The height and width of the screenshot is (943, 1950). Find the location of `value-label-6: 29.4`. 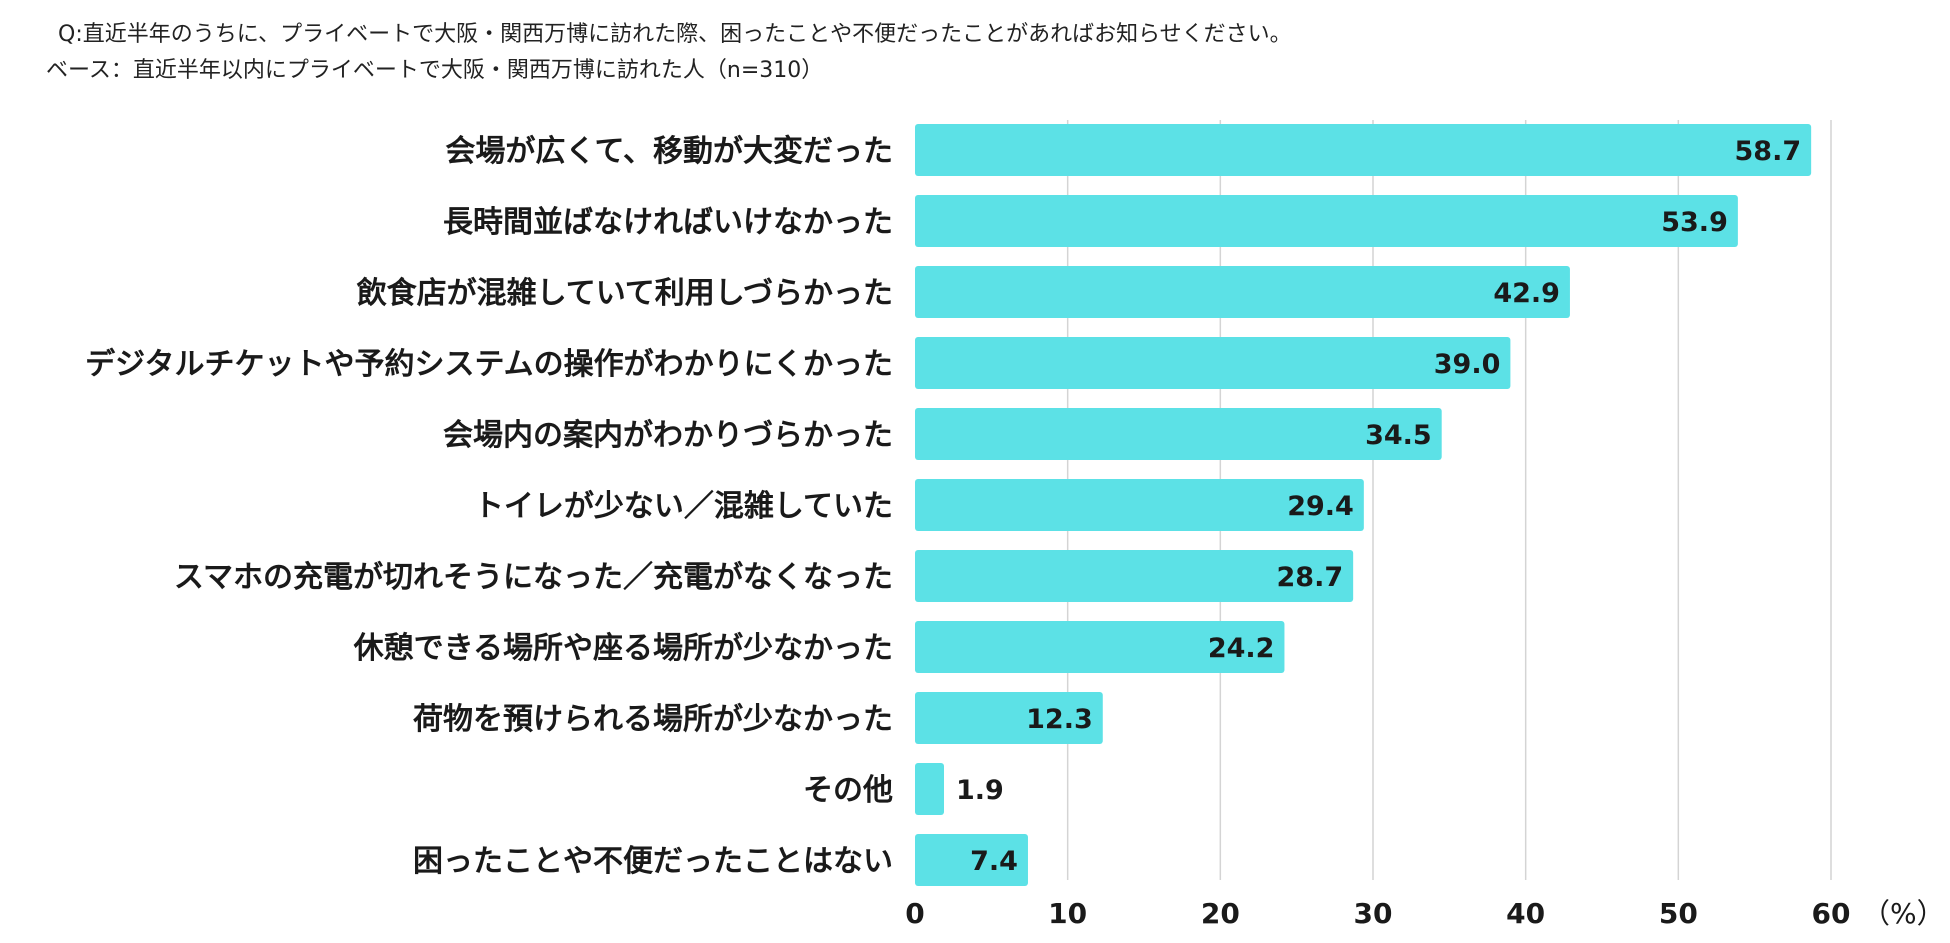

value-label-6: 29.4 is located at coordinates (1320, 506).